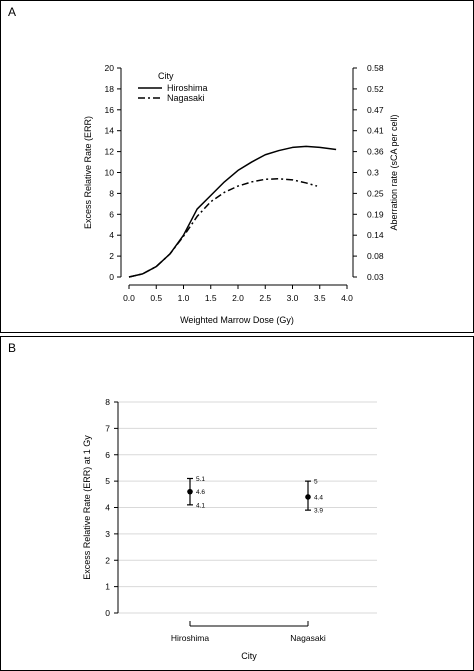 The image size is (474, 671). I want to click on y2-tick-label: 0.41, so click(375, 131).